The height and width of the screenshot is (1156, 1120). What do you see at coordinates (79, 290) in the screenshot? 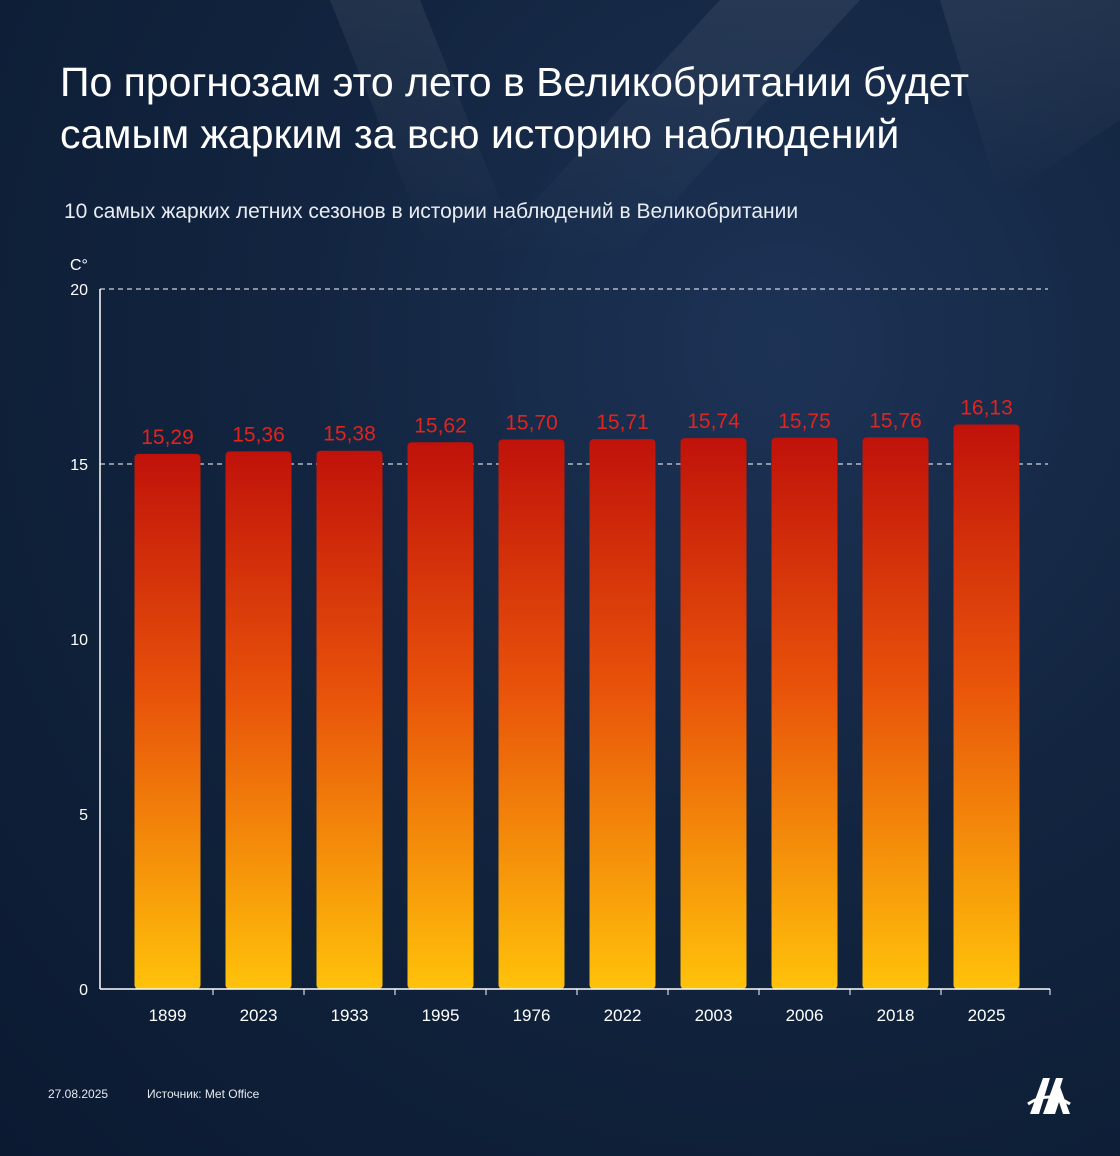
I see `y-tick-label: 20` at bounding box center [79, 290].